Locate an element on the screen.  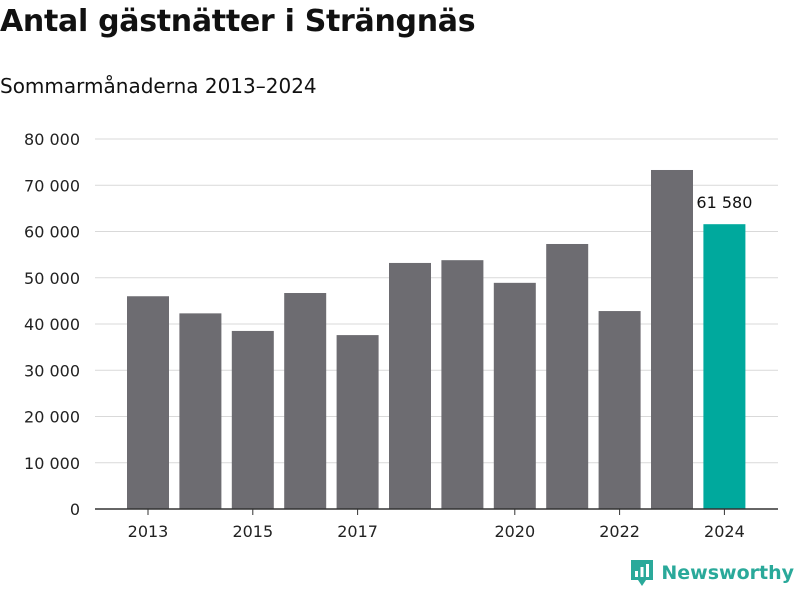
y-tick-label: 10 000 is located at coordinates (52, 463).